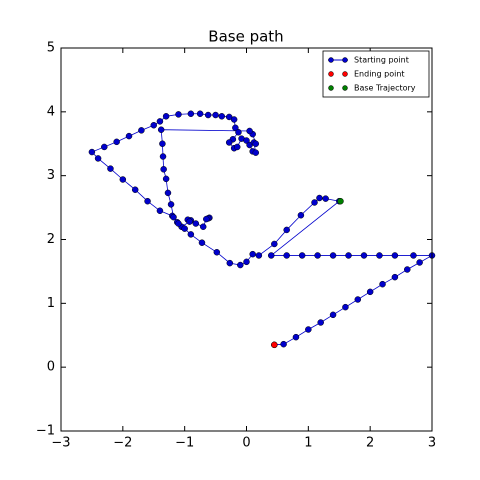  What do you see at coordinates (122, 443) in the screenshot?
I see `x-tick-label: −2` at bounding box center [122, 443].